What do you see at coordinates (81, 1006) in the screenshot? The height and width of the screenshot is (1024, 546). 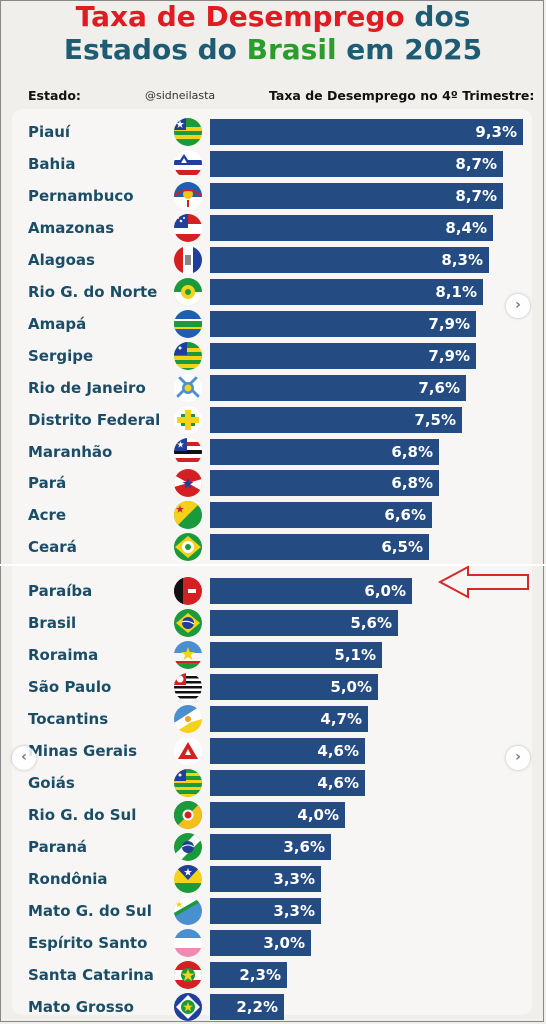 I see `state-label: Mato Grosso` at bounding box center [81, 1006].